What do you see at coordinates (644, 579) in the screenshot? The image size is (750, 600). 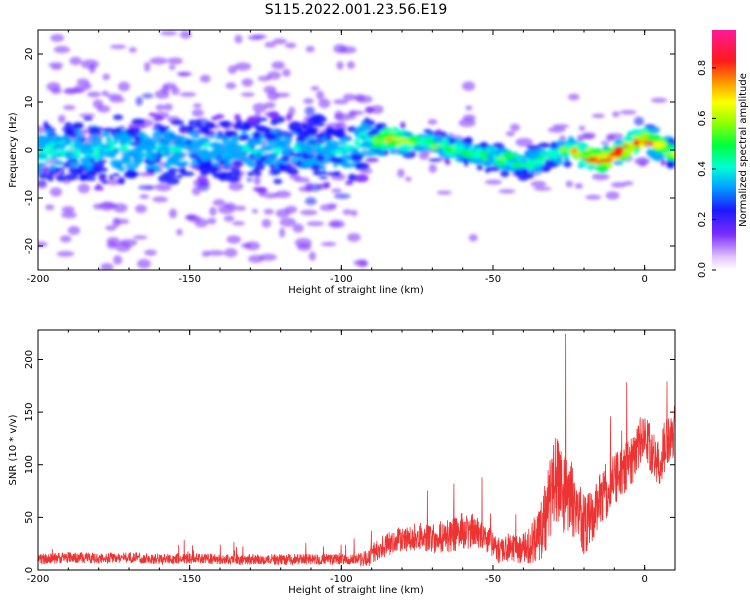 I see `x-tick-label: 0` at bounding box center [644, 579].